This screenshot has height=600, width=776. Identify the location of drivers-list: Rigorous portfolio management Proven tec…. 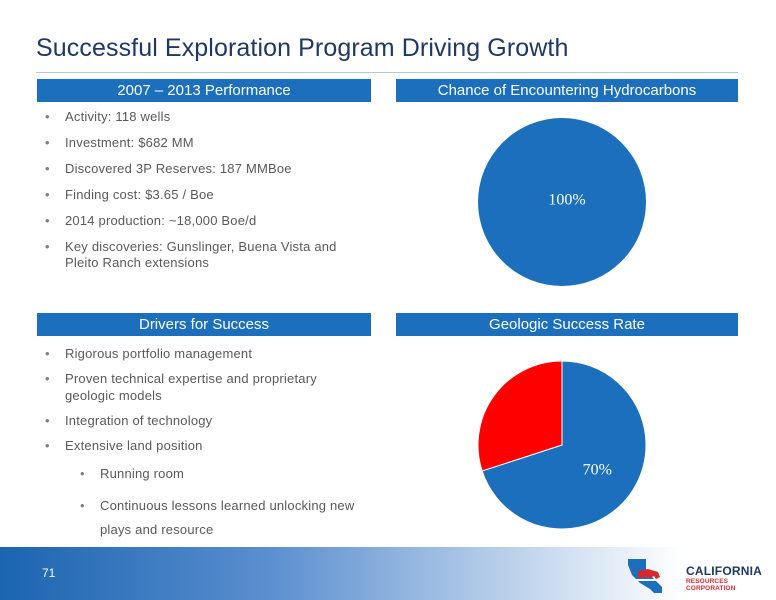
(201, 447).